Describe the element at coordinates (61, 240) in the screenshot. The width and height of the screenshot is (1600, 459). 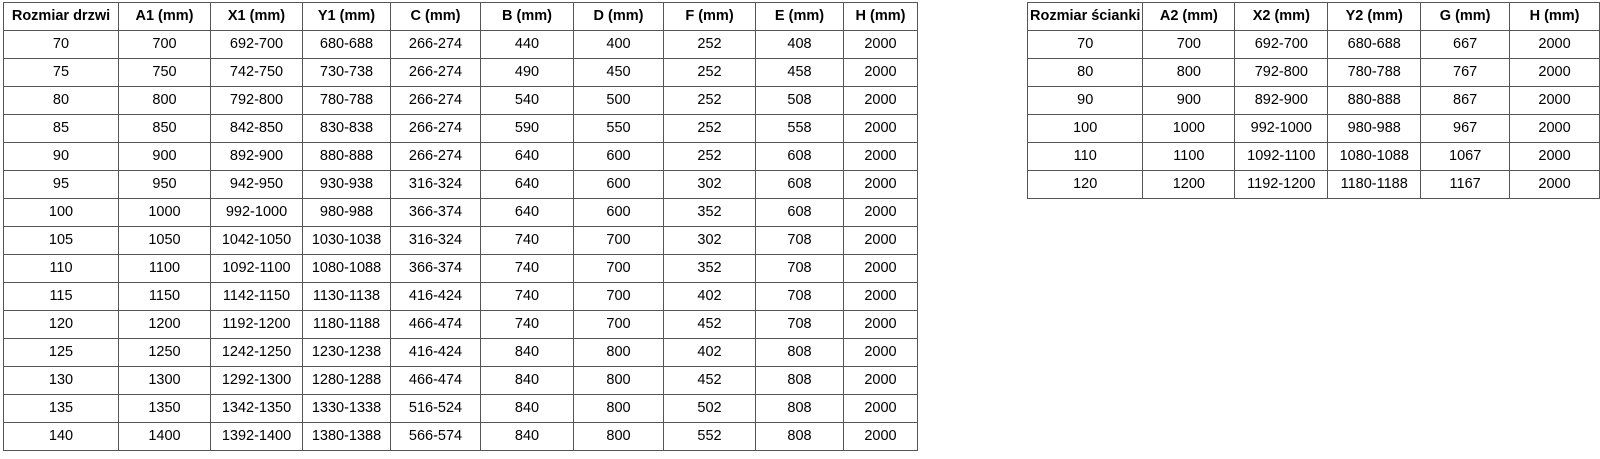
I see `table-cell: 105` at that location.